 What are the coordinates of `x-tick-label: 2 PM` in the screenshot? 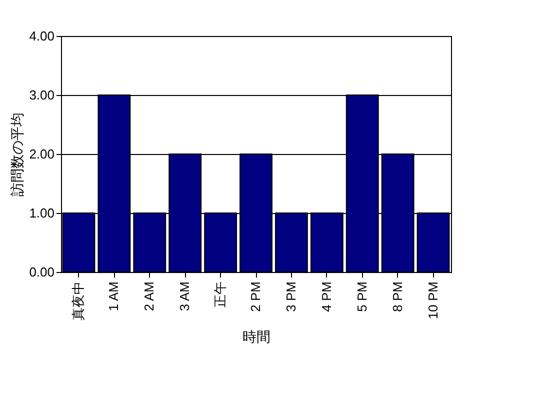 It's located at (255, 297).